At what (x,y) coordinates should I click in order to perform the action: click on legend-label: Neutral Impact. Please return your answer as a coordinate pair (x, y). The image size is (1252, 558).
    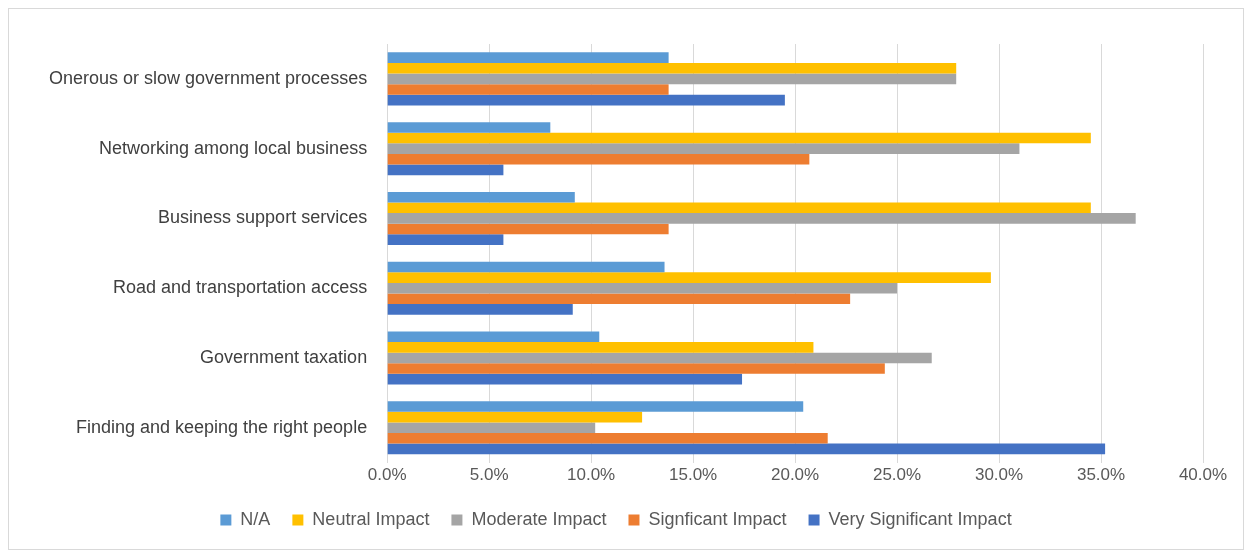
    Looking at the image, I should click on (371, 518).